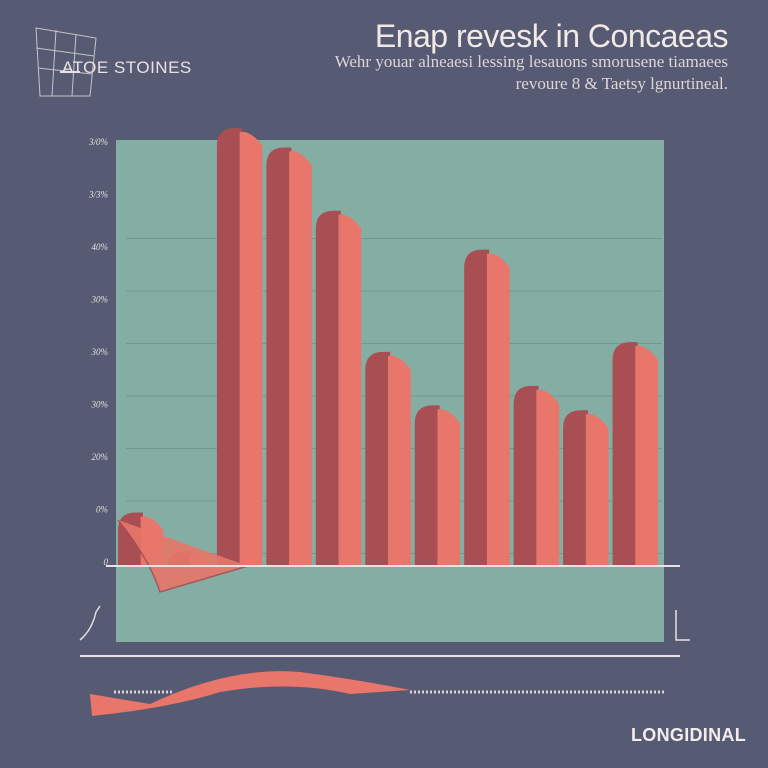 The height and width of the screenshot is (768, 768). I want to click on left-axis-hook, so click(90, 623).